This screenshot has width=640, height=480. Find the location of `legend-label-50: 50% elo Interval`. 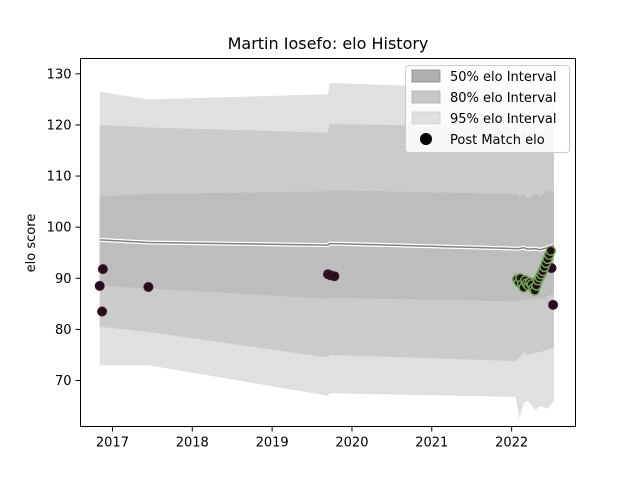

legend-label-50: 50% elo Interval is located at coordinates (503, 77).